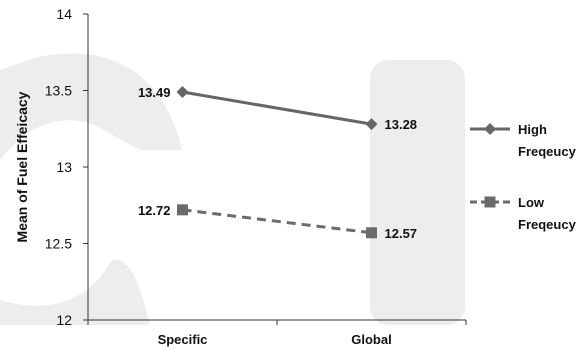 The height and width of the screenshot is (350, 587). Describe the element at coordinates (154, 210) in the screenshot. I see `data-label: 12.72` at that location.